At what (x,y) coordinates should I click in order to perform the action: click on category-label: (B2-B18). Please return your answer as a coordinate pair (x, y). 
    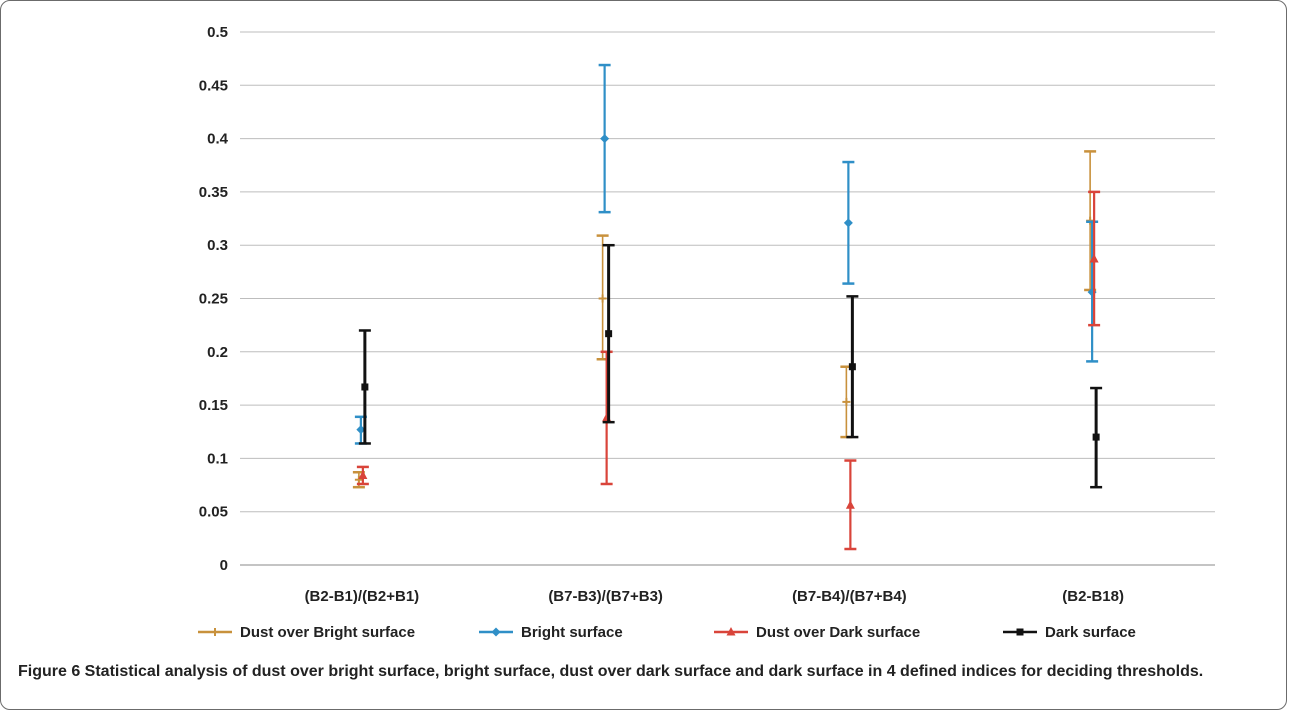
    Looking at the image, I should click on (1093, 596).